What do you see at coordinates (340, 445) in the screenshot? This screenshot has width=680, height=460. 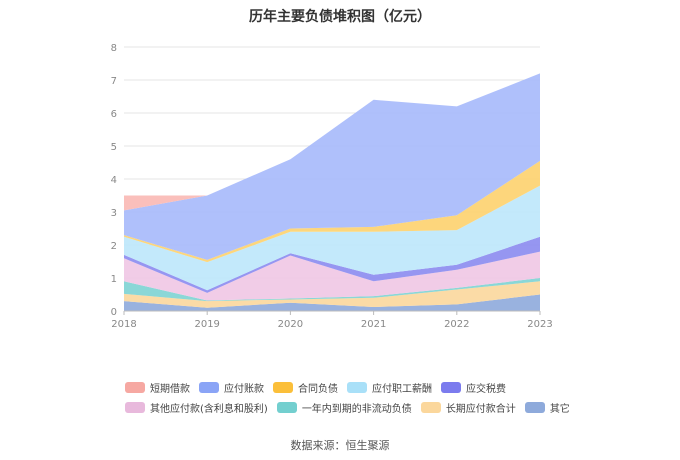 I see `data-source-note: 数据来源：恒生聚源` at bounding box center [340, 445].